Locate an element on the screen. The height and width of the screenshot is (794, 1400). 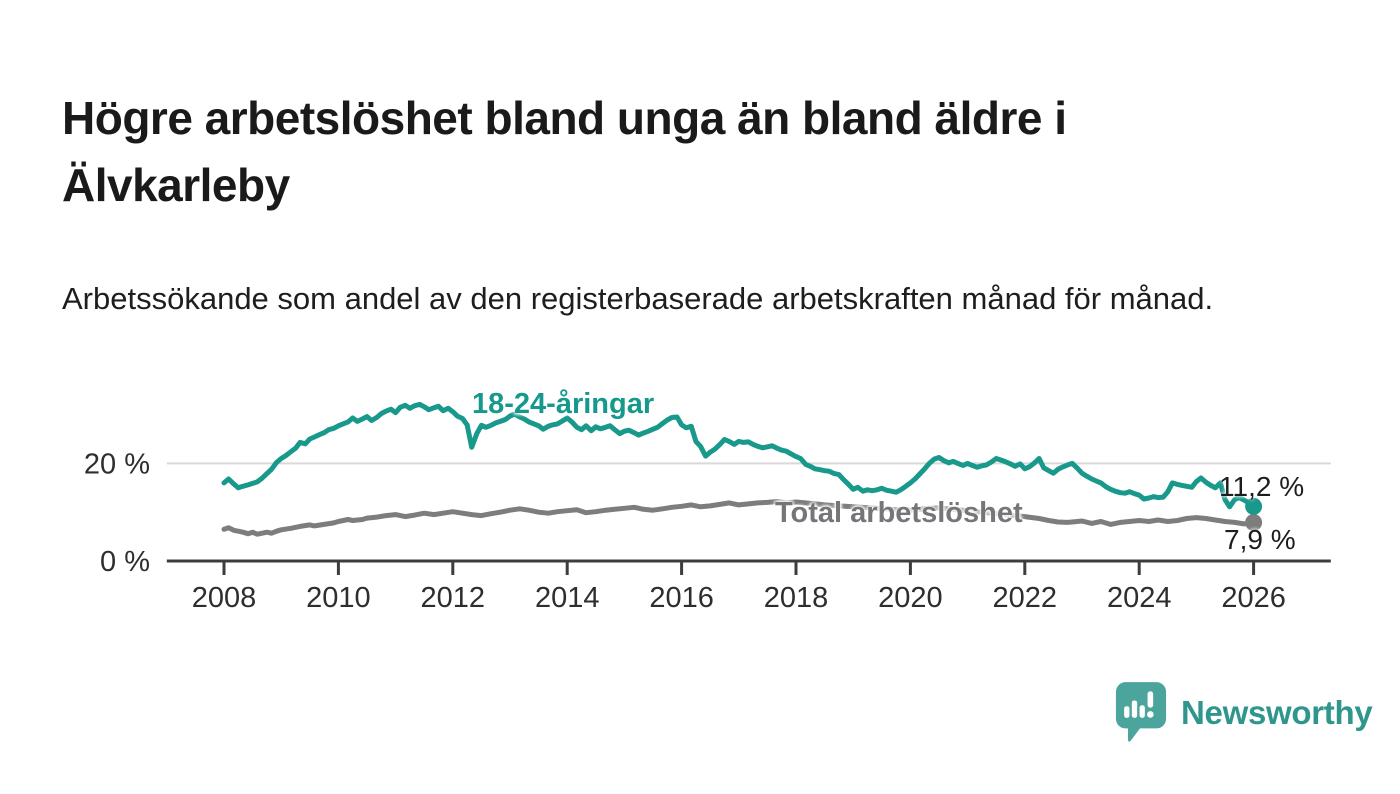
end-value-label-18-24: 11,2 % is located at coordinates (1262, 486).